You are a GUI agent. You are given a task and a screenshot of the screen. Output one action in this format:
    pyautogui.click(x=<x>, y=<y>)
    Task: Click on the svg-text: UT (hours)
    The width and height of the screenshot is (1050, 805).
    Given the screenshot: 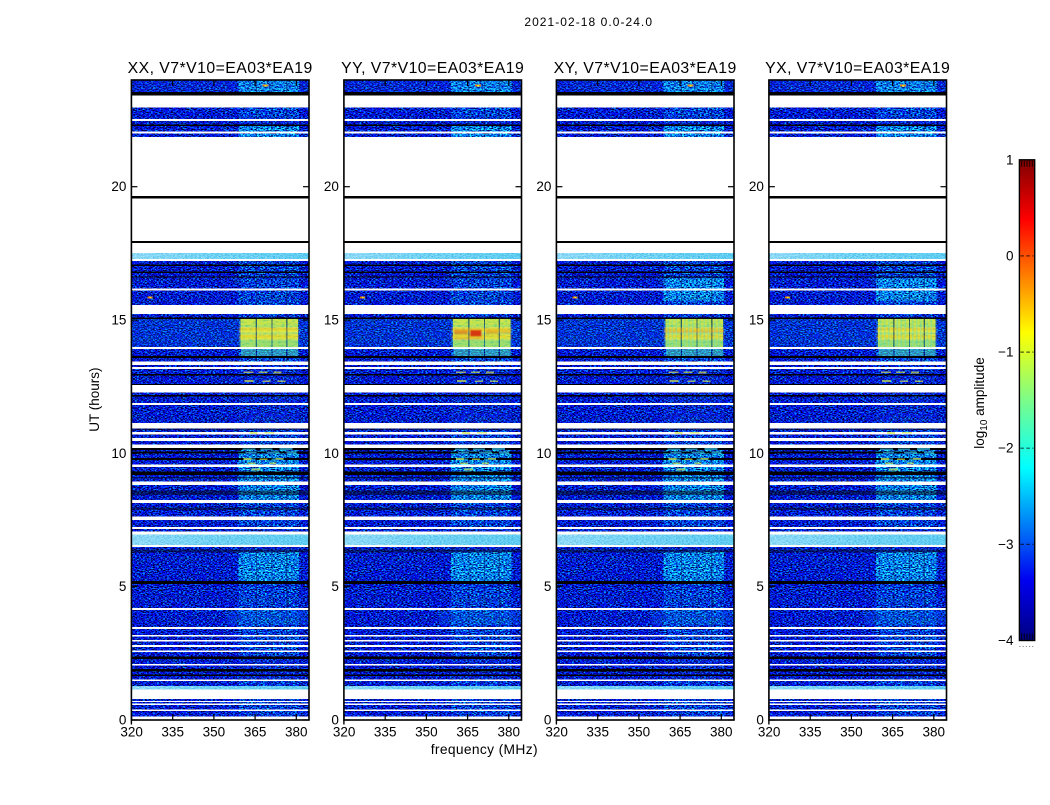 What is the action you would take?
    pyautogui.click(x=94, y=399)
    